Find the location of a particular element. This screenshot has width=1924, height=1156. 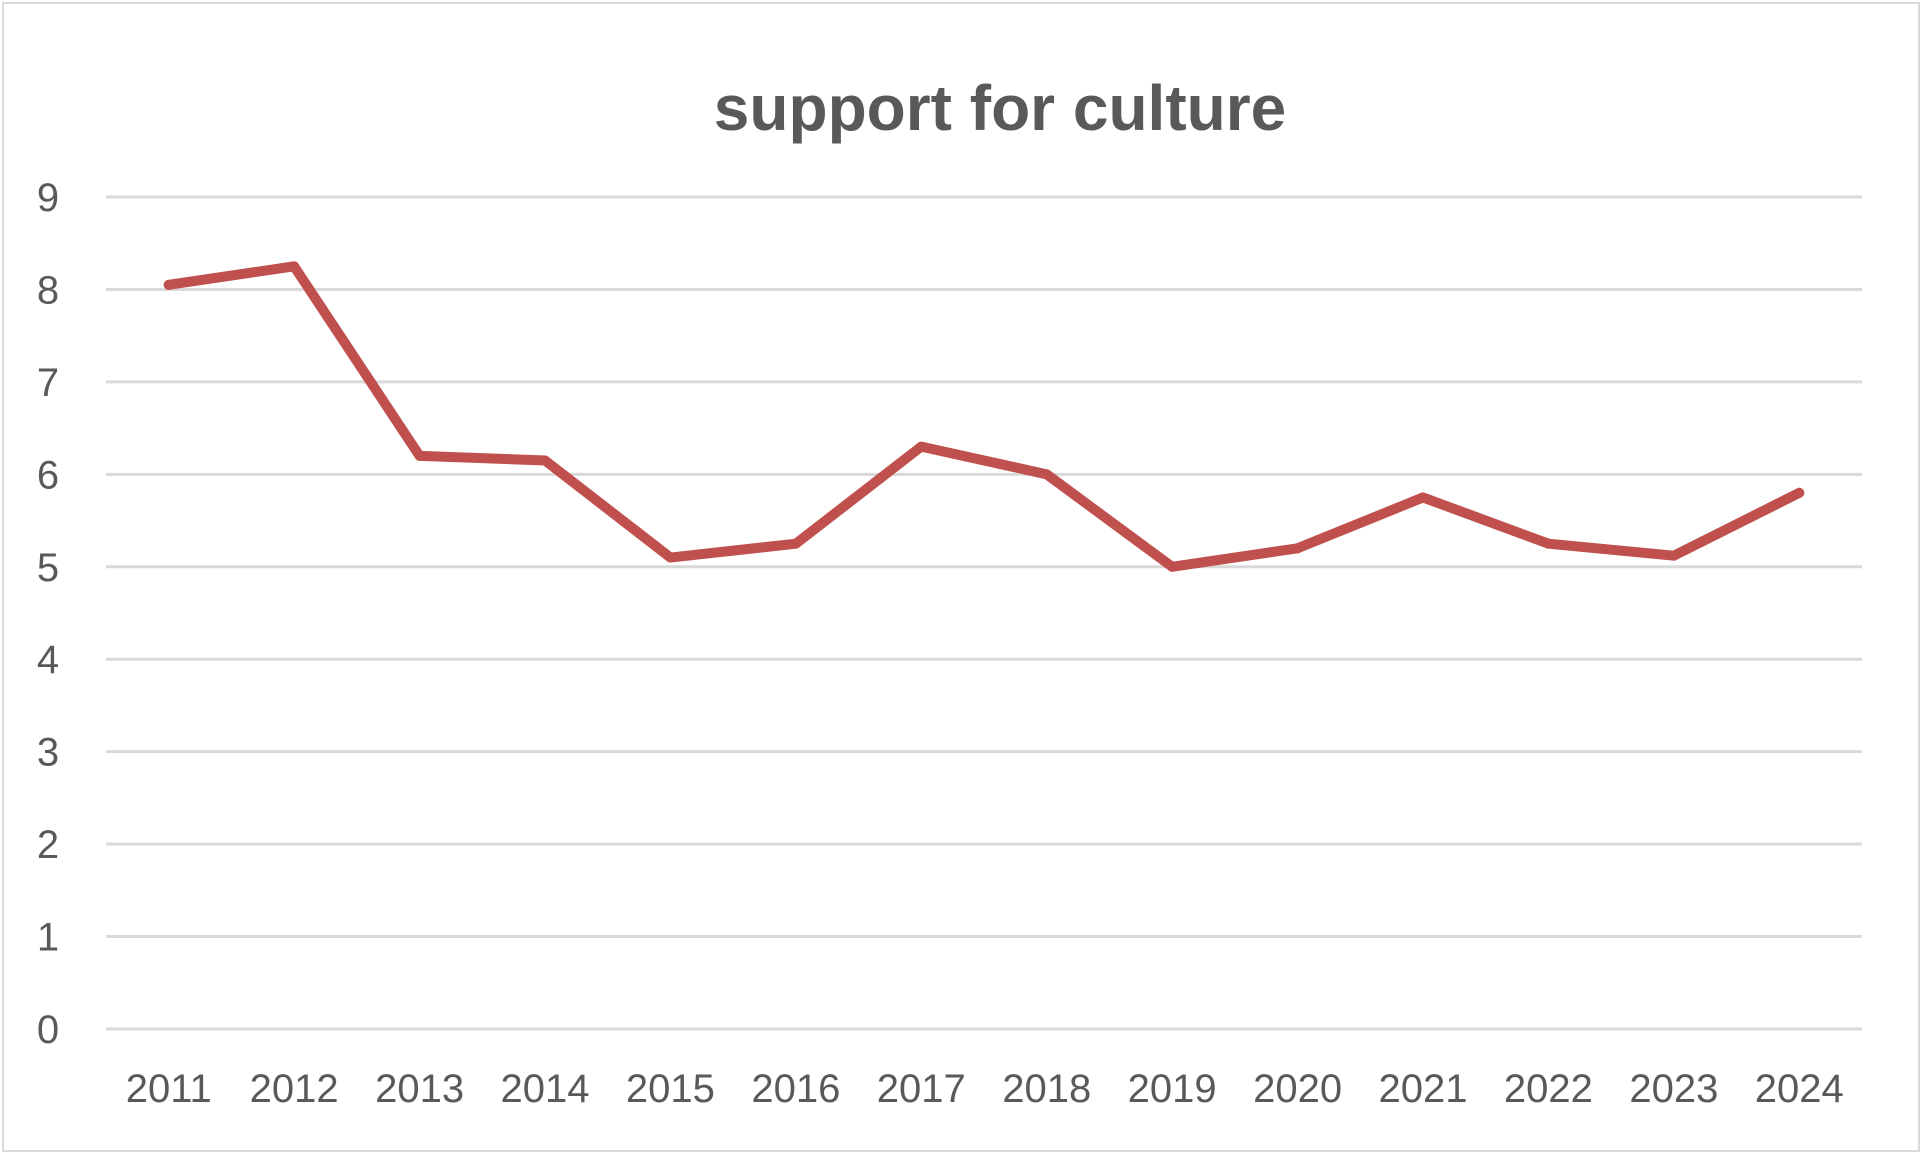

y-tick-label: 0 is located at coordinates (48, 1030).